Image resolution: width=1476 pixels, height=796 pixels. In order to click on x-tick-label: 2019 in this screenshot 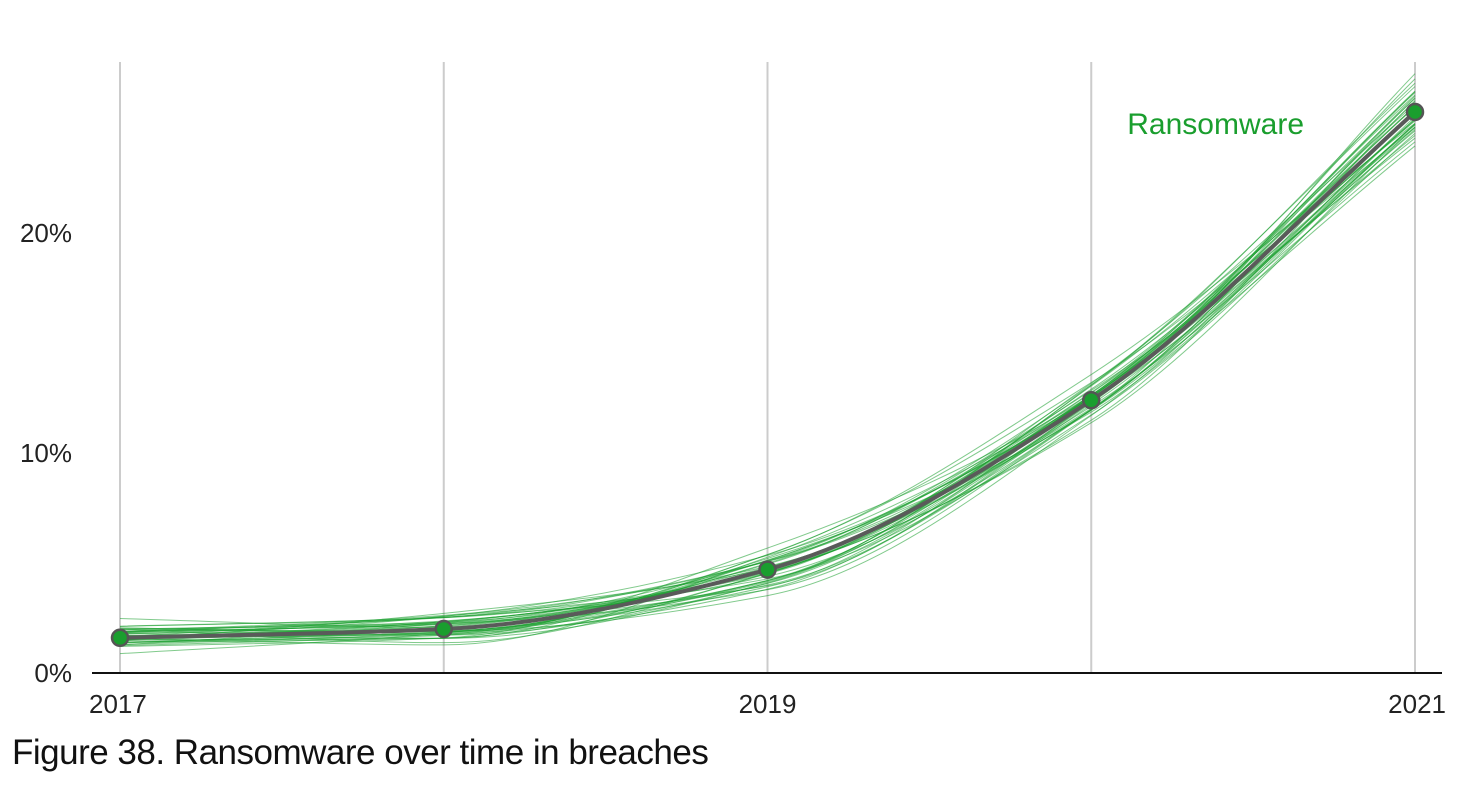, I will do `click(768, 704)`.